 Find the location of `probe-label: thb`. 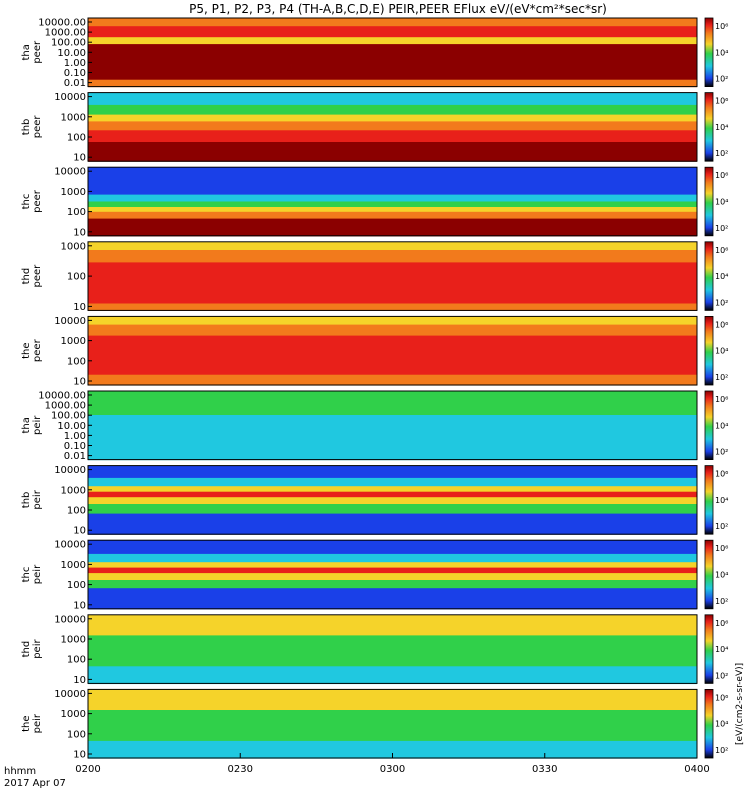

probe-label: thb is located at coordinates (26, 127).